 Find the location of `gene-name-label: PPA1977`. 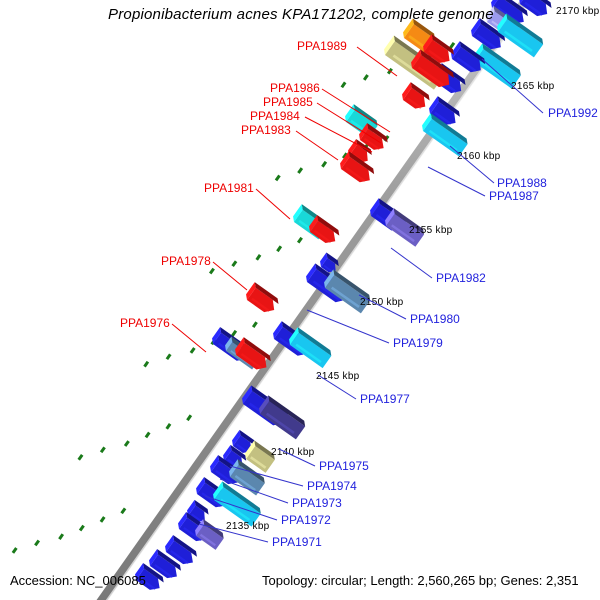

gene-name-label: PPA1977 is located at coordinates (385, 399).